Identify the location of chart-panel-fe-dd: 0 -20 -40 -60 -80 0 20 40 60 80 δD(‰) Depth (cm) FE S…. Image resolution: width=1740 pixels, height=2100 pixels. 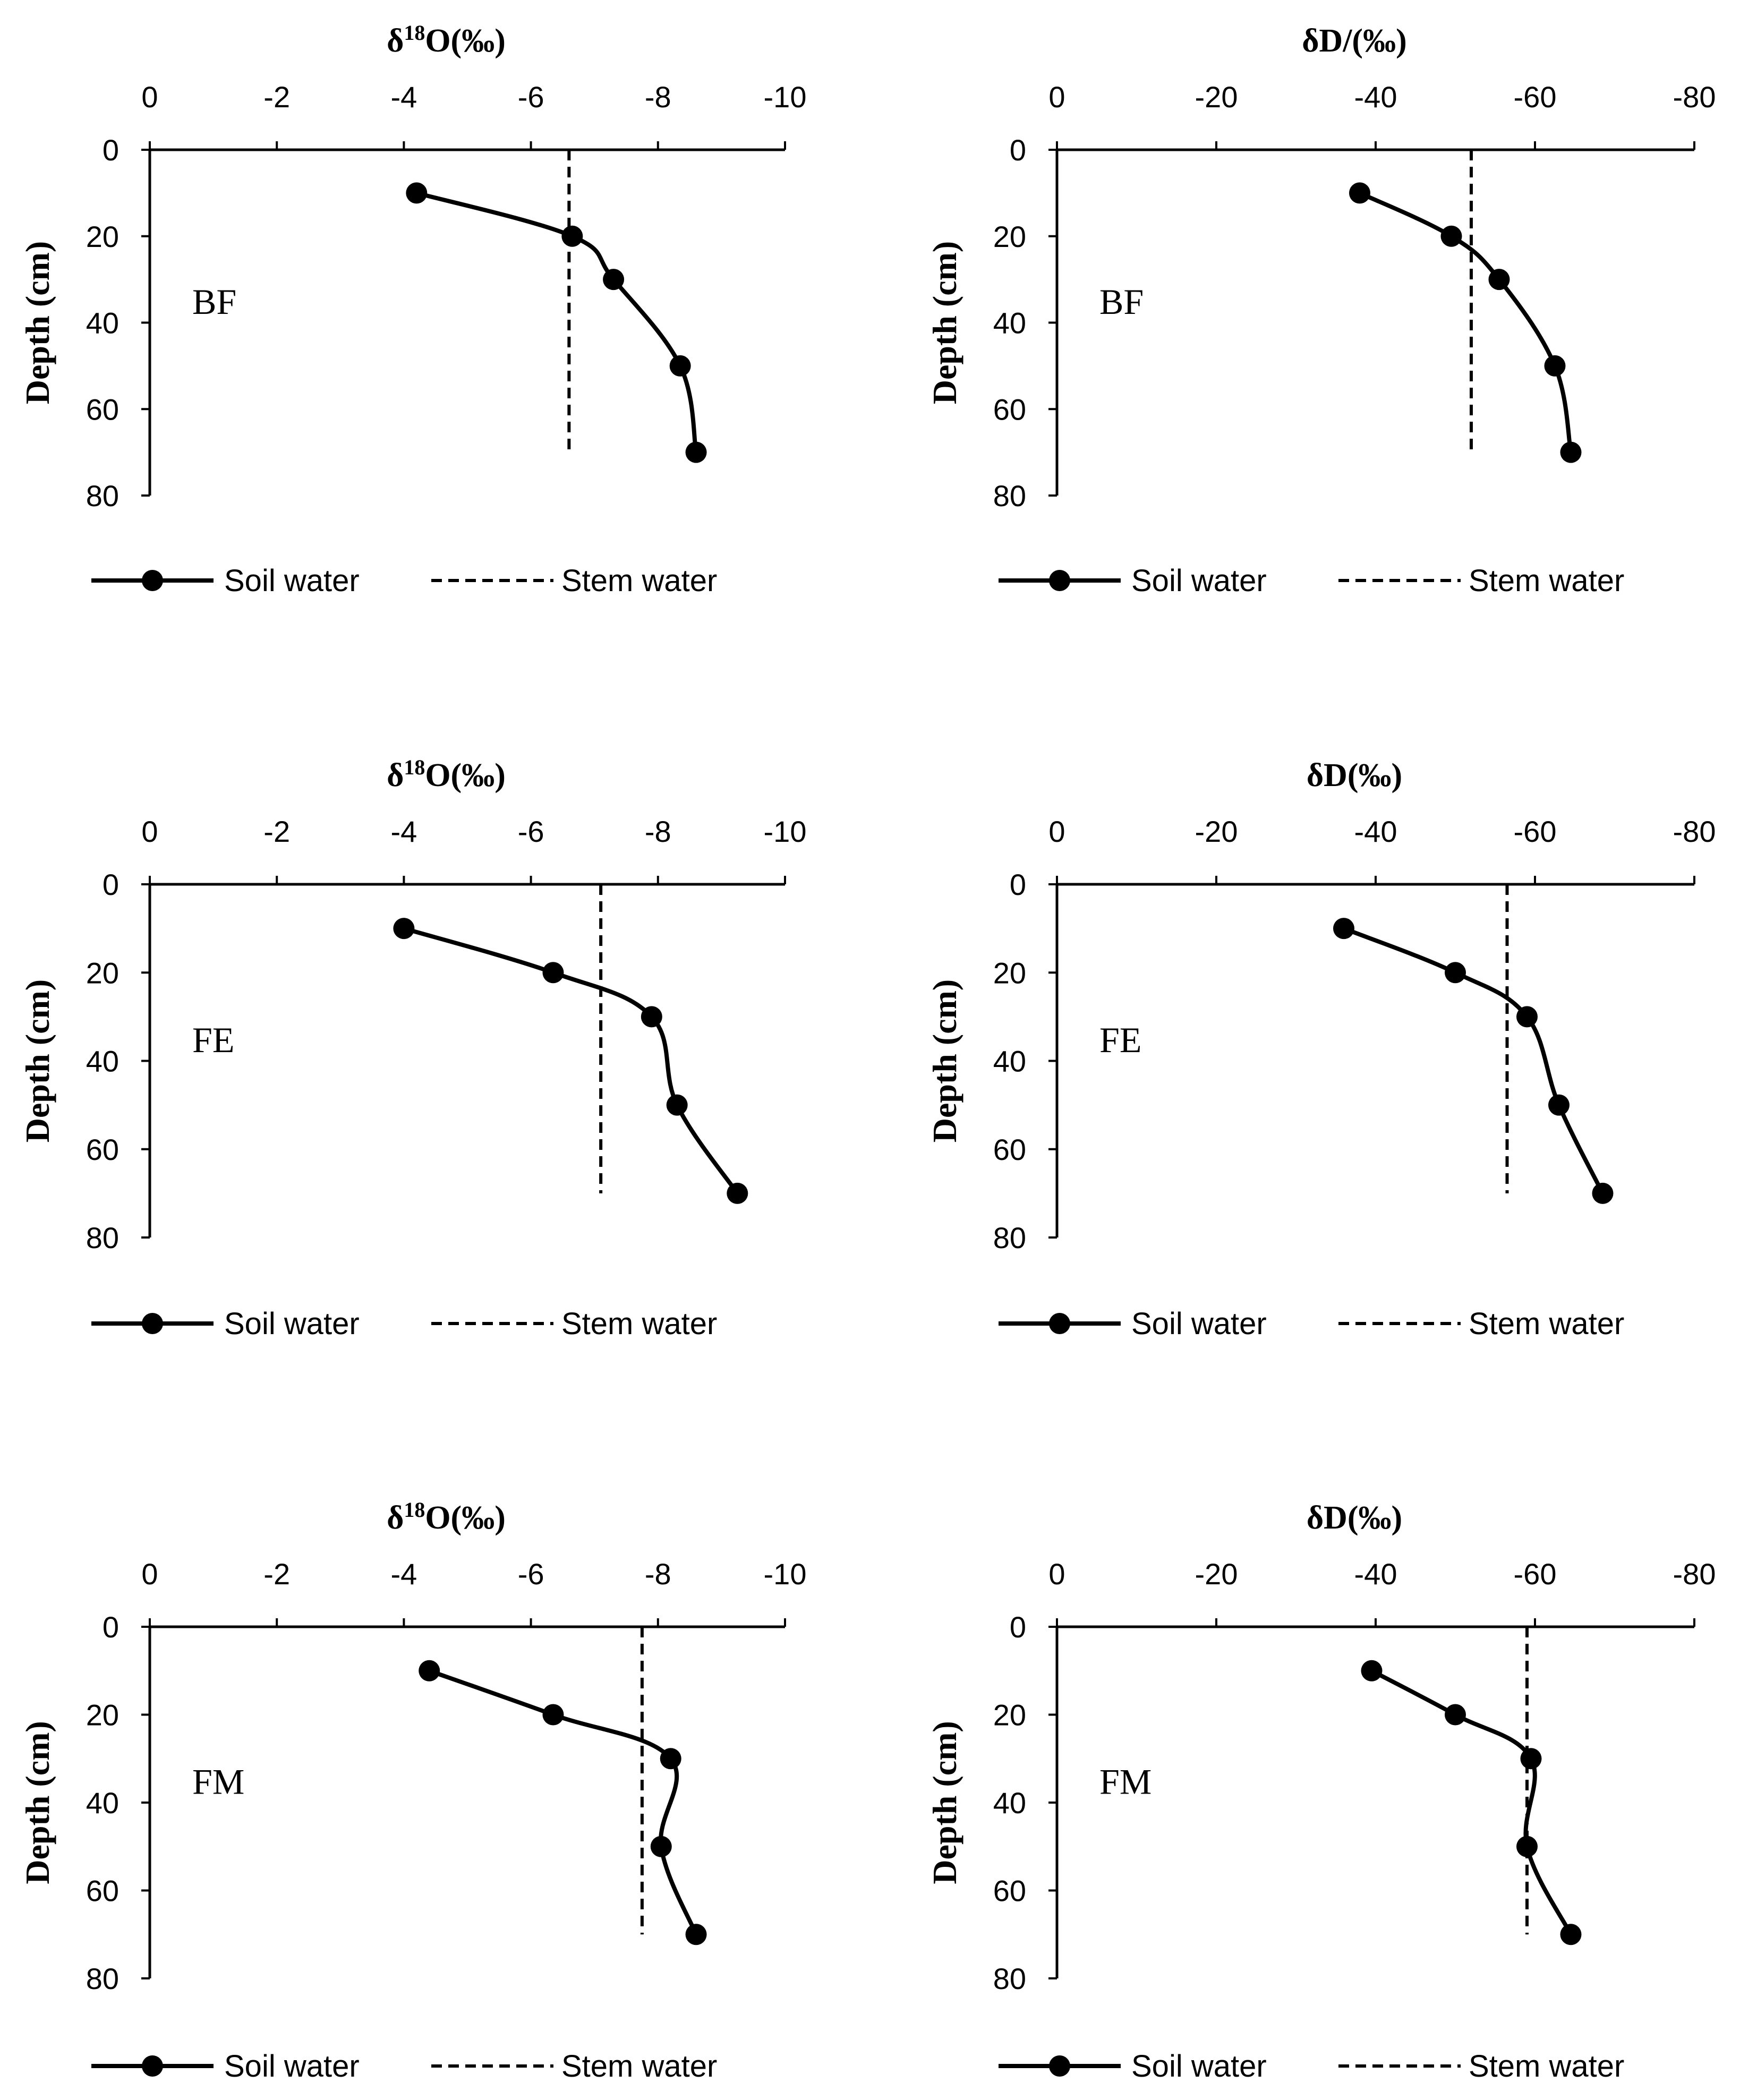
(1321, 1049).